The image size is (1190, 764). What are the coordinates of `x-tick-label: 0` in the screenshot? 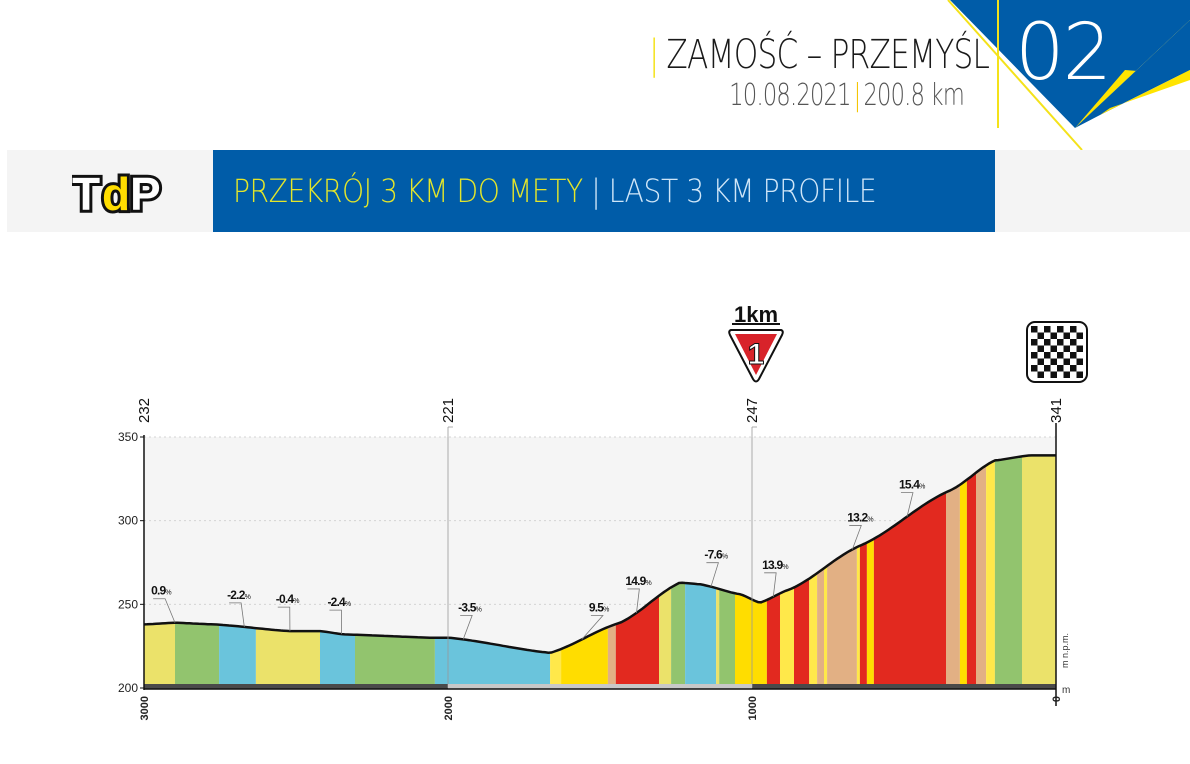 It's located at (1057, 699).